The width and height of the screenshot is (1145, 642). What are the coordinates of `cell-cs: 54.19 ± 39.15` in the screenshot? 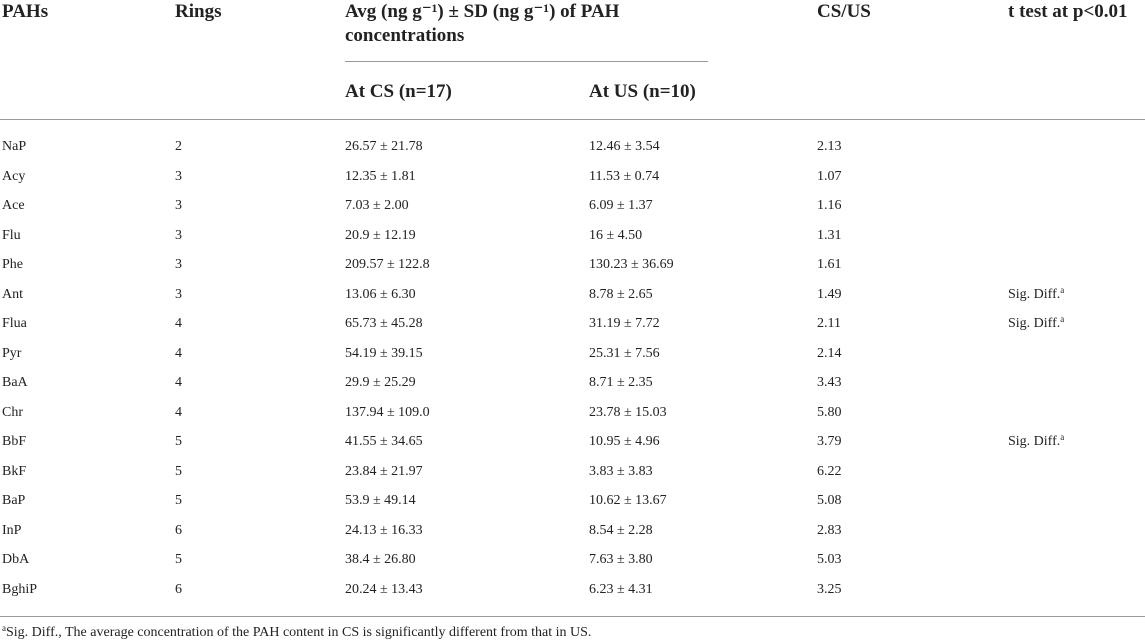 It's located at (384, 353).